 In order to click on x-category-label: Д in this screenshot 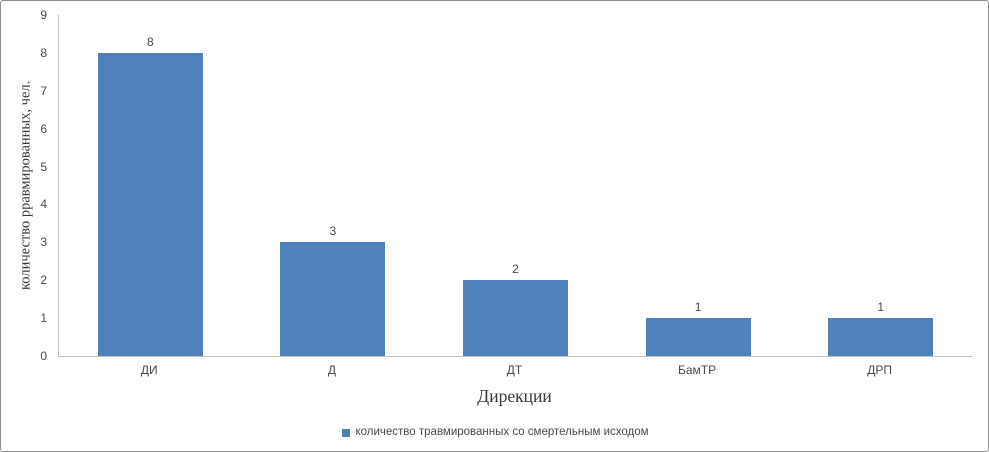, I will do `click(331, 370)`.